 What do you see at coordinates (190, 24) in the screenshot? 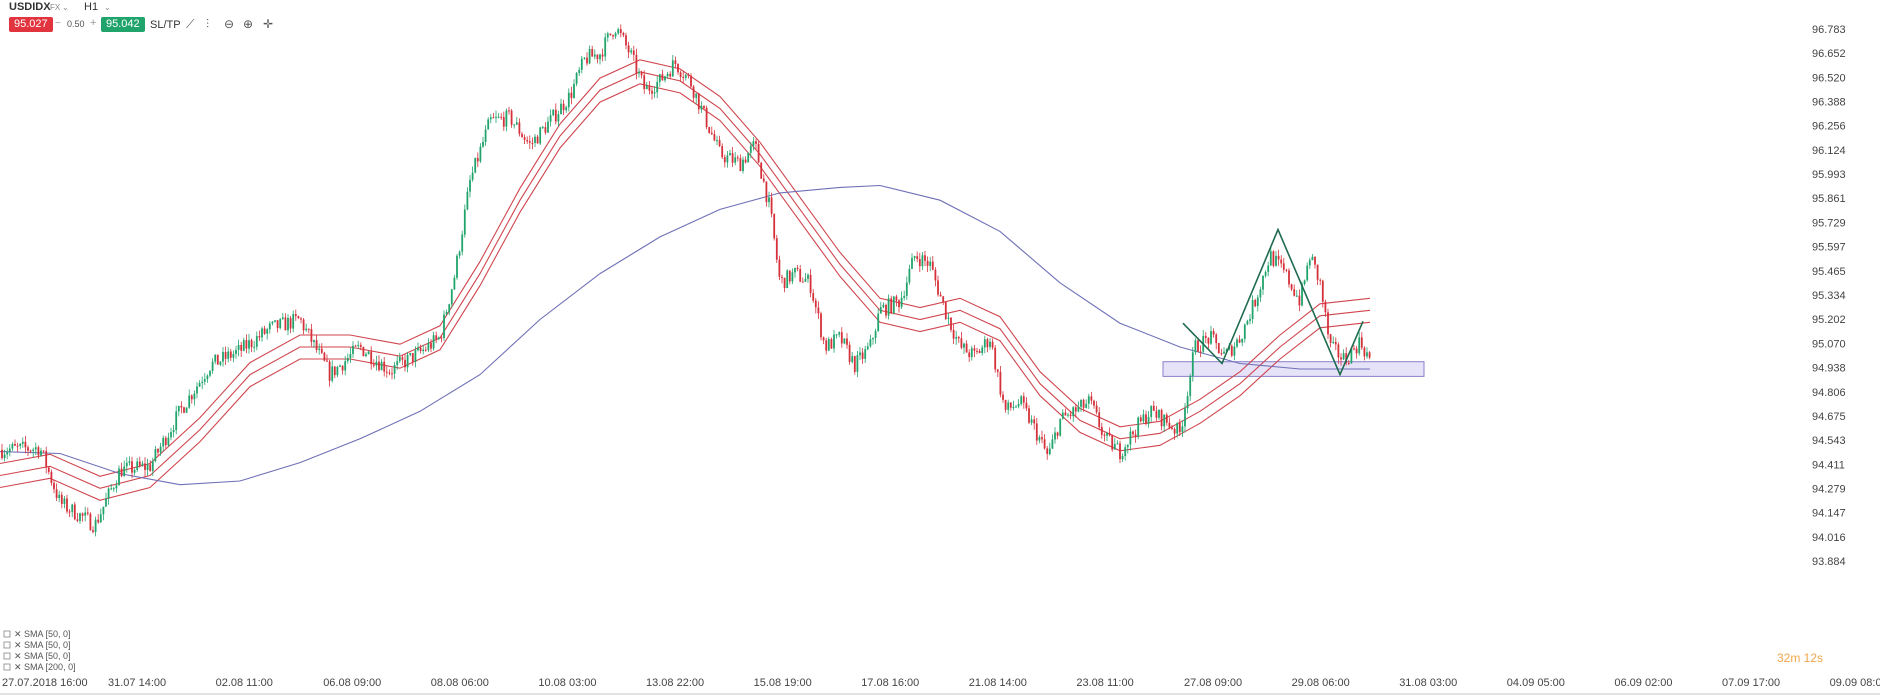
I see `chart-type-icon: ⟋` at bounding box center [190, 24].